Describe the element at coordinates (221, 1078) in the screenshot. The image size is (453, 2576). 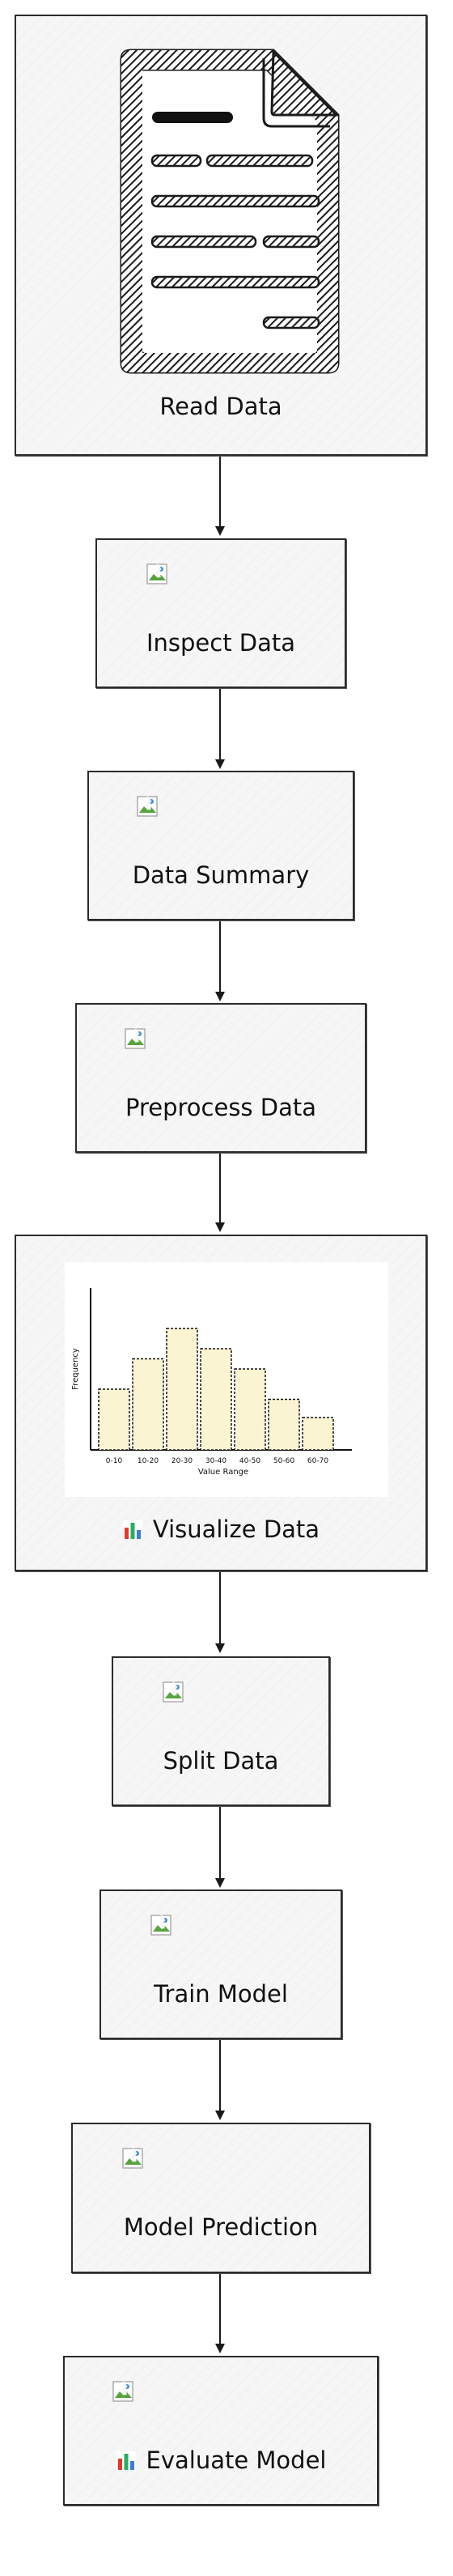
I see `node-preprocess-data: Preprocess Data` at that location.